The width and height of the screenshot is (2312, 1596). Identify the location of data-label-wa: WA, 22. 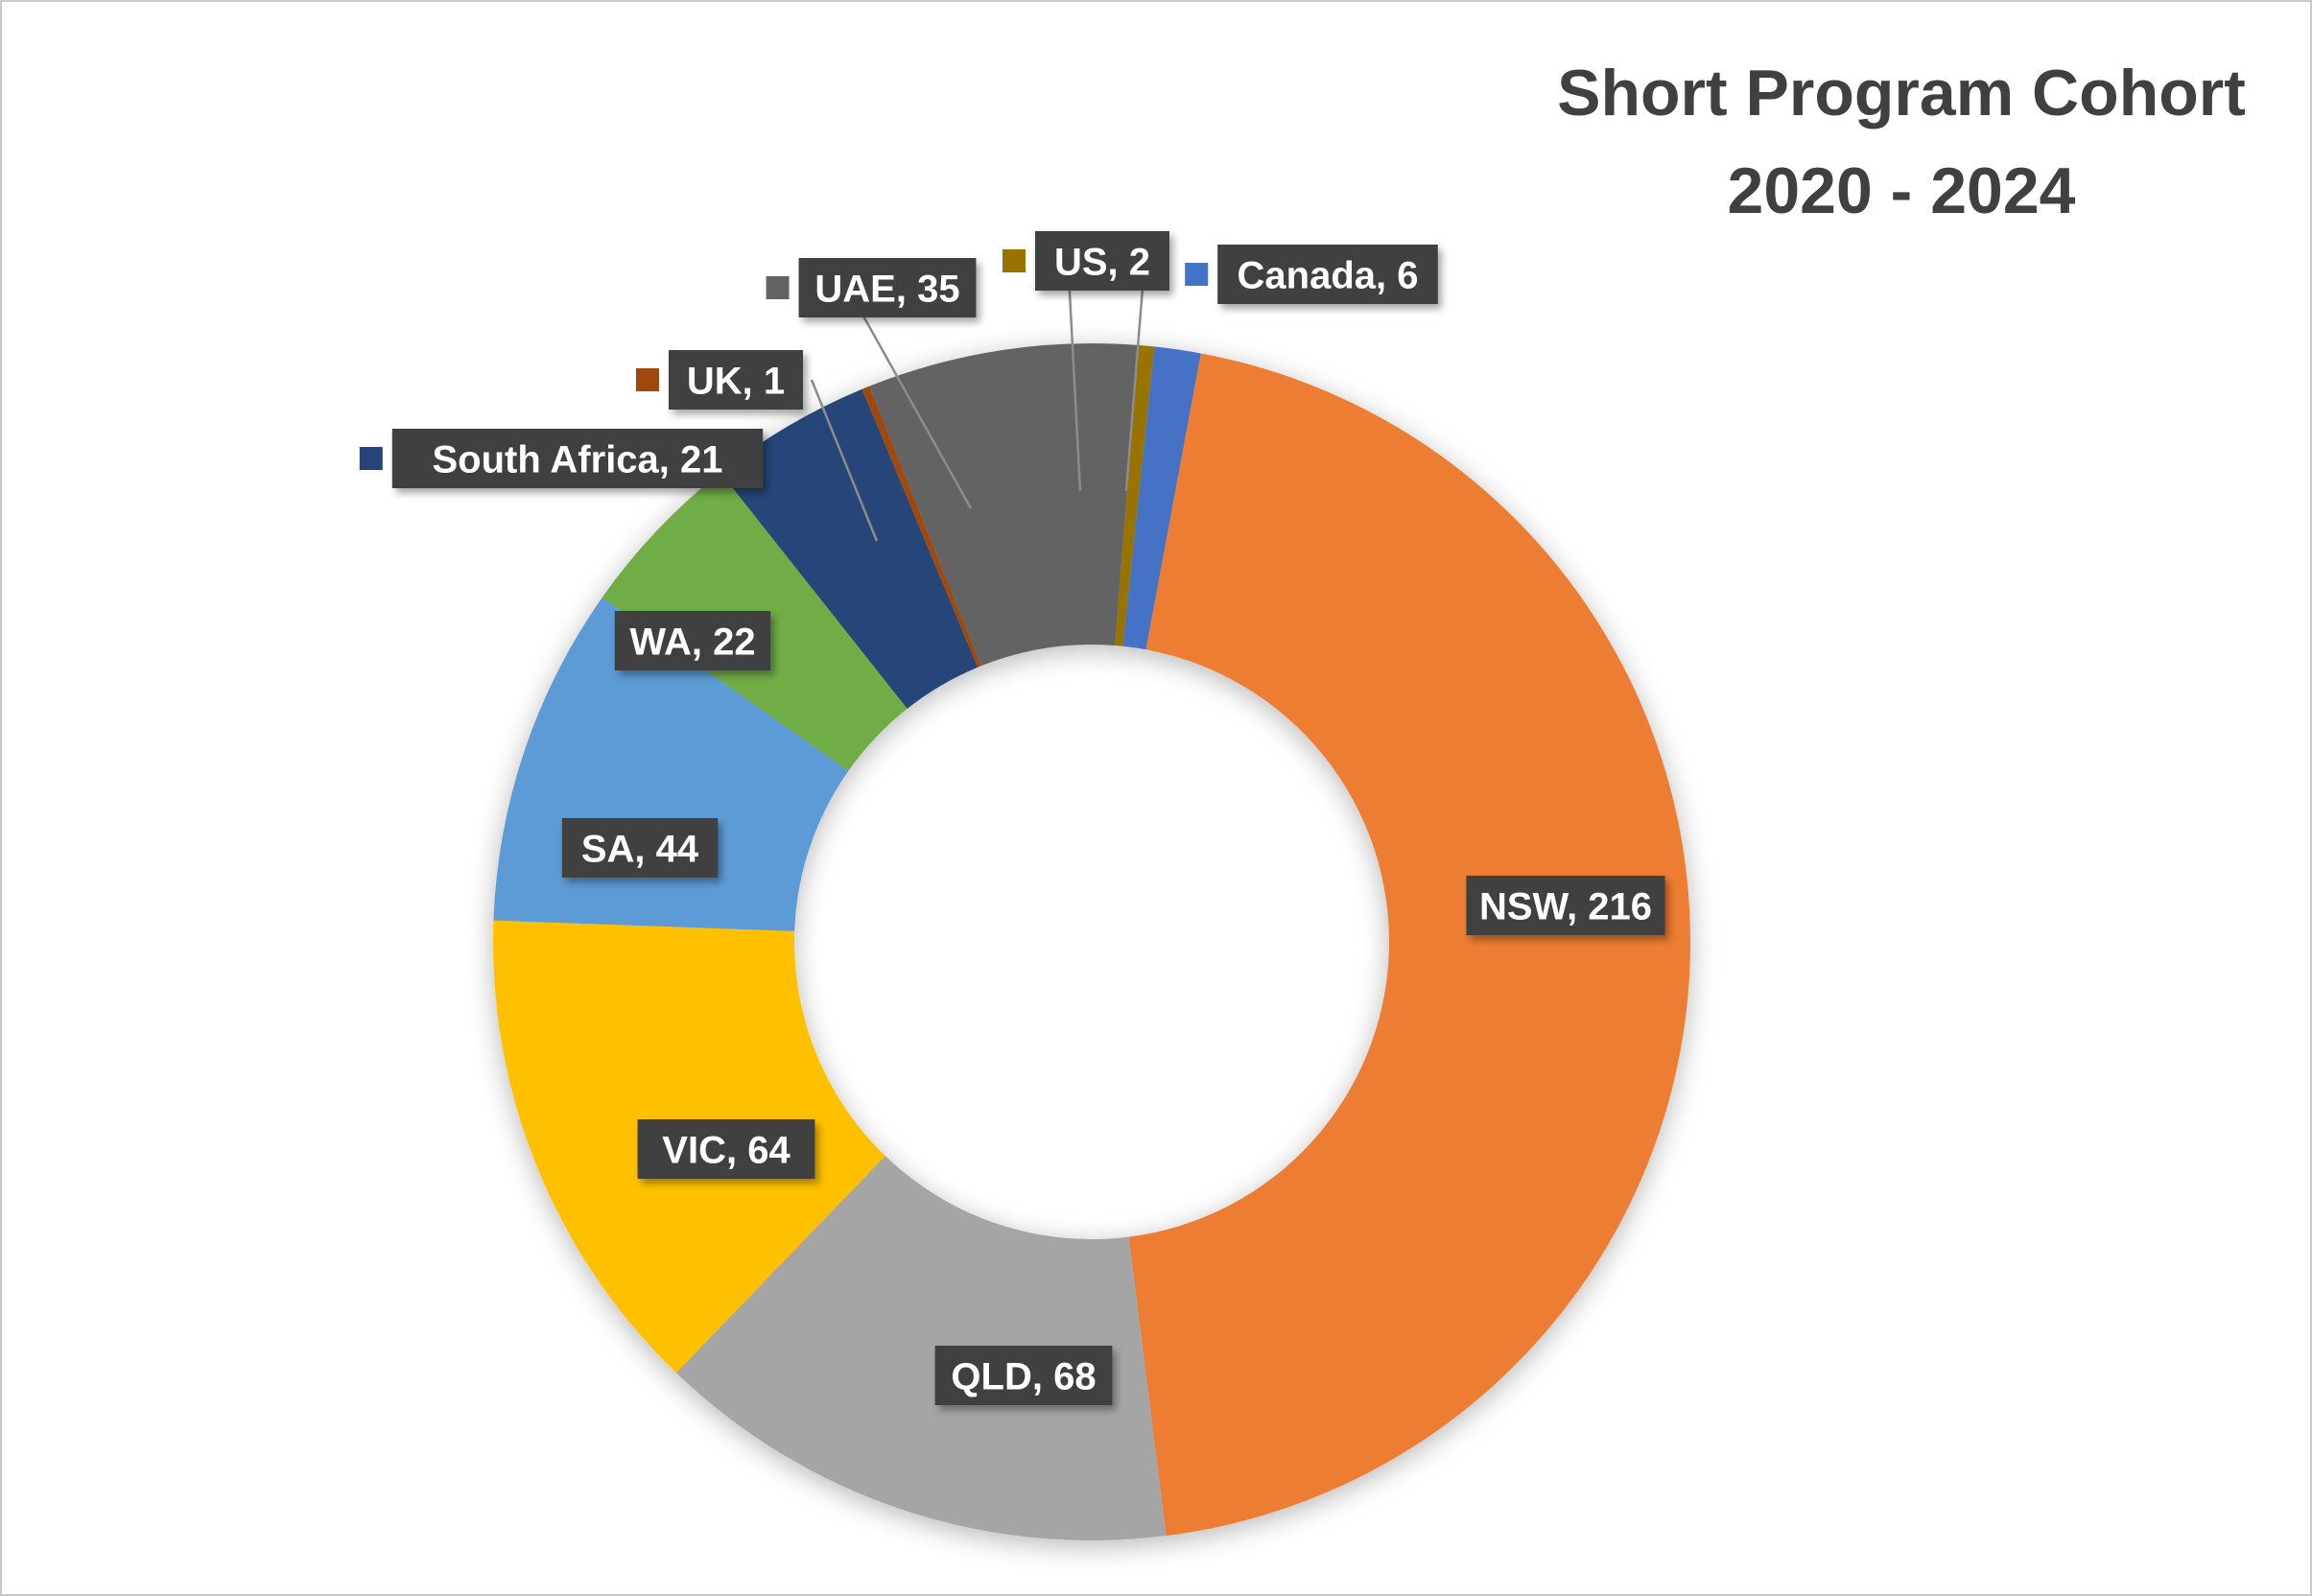
(692, 642).